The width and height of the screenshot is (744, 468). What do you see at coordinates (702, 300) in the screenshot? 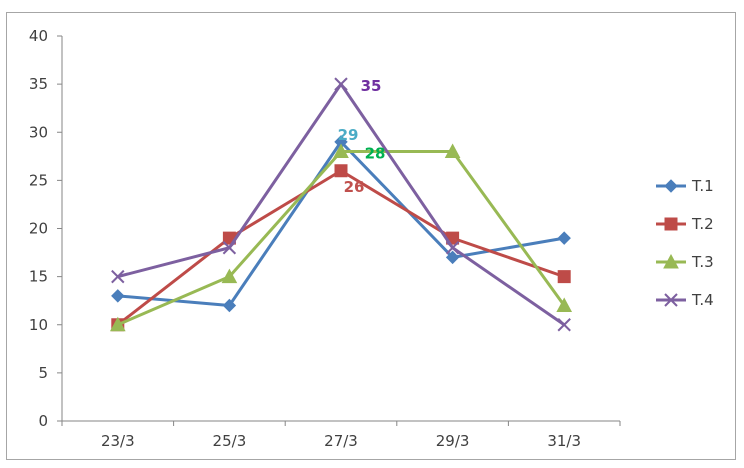
I see `legend-label: T.4` at bounding box center [702, 300].